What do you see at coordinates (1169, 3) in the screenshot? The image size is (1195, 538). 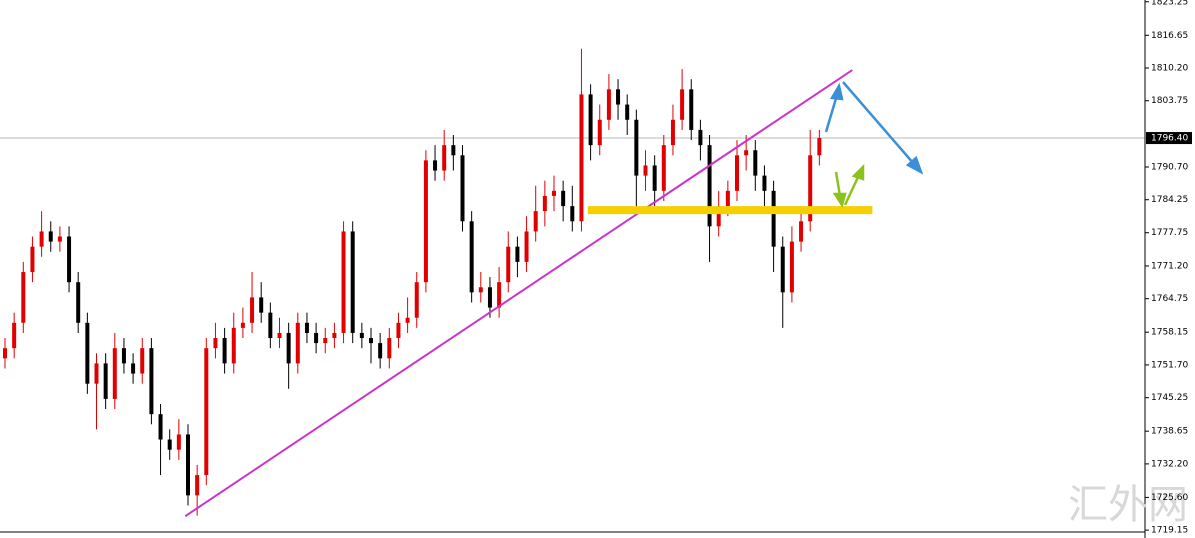 I see `y-tick-label: 1823.25` at bounding box center [1169, 3].